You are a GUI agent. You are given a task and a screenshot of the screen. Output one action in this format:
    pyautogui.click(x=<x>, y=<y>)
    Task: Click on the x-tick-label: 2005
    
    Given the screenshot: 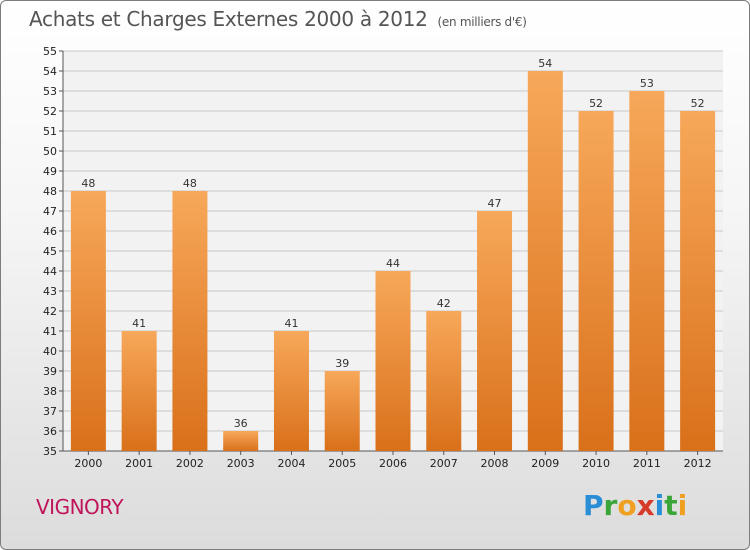 What is the action you would take?
    pyautogui.click(x=342, y=463)
    